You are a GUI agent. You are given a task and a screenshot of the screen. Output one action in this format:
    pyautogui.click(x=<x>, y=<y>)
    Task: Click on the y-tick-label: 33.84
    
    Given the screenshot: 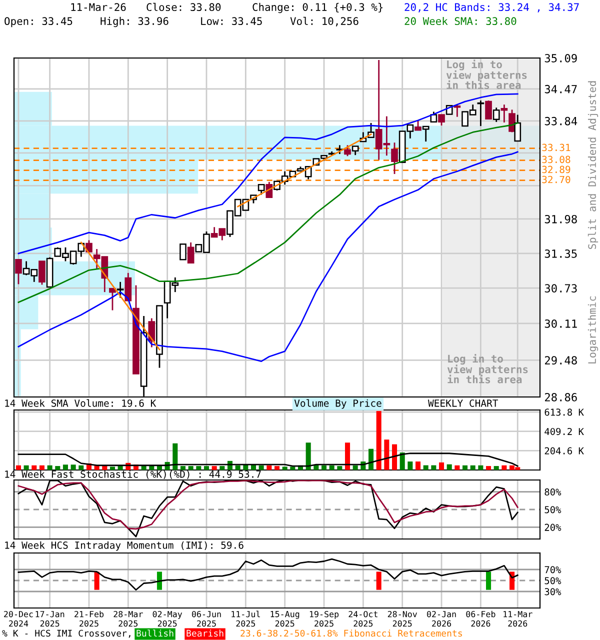 What is the action you would take?
    pyautogui.click(x=561, y=121)
    